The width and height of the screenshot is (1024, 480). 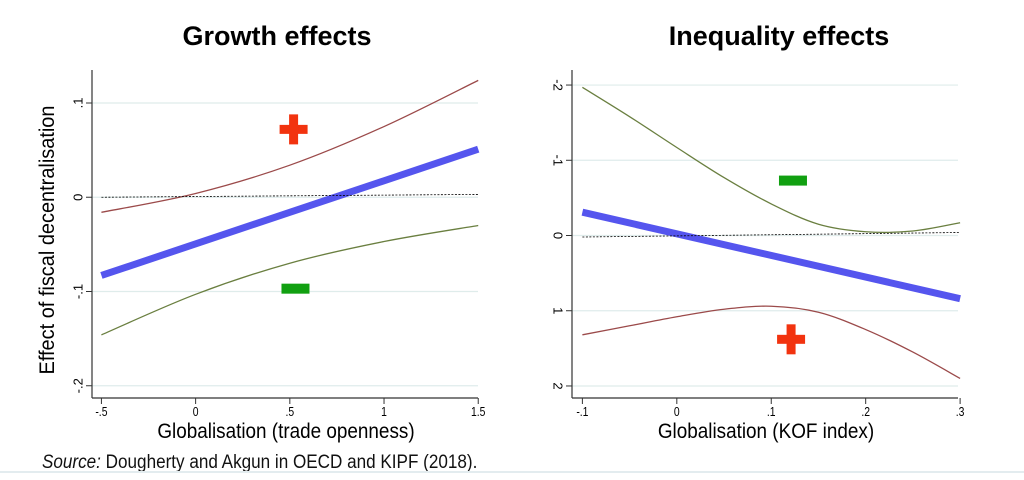 I want to click on y-tick-label: -2, so click(x=557, y=85).